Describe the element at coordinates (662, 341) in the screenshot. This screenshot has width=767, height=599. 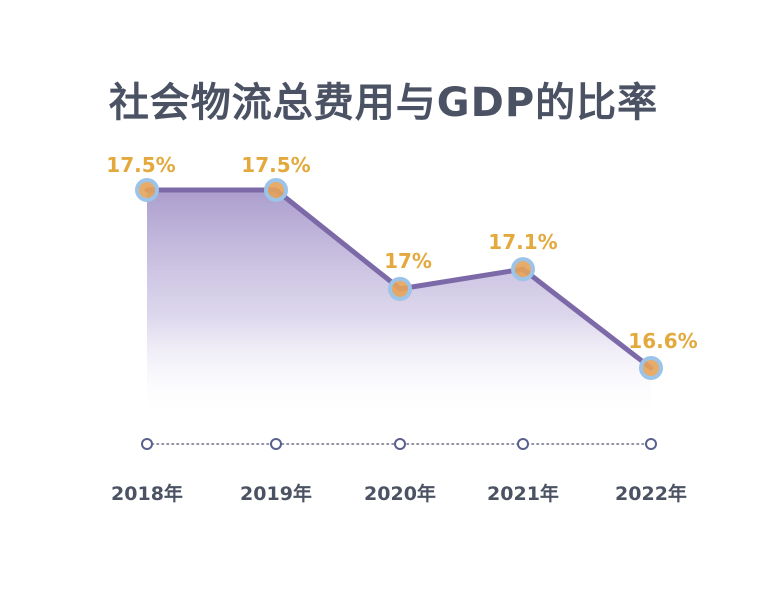
I see `data-label: 16.6%` at that location.